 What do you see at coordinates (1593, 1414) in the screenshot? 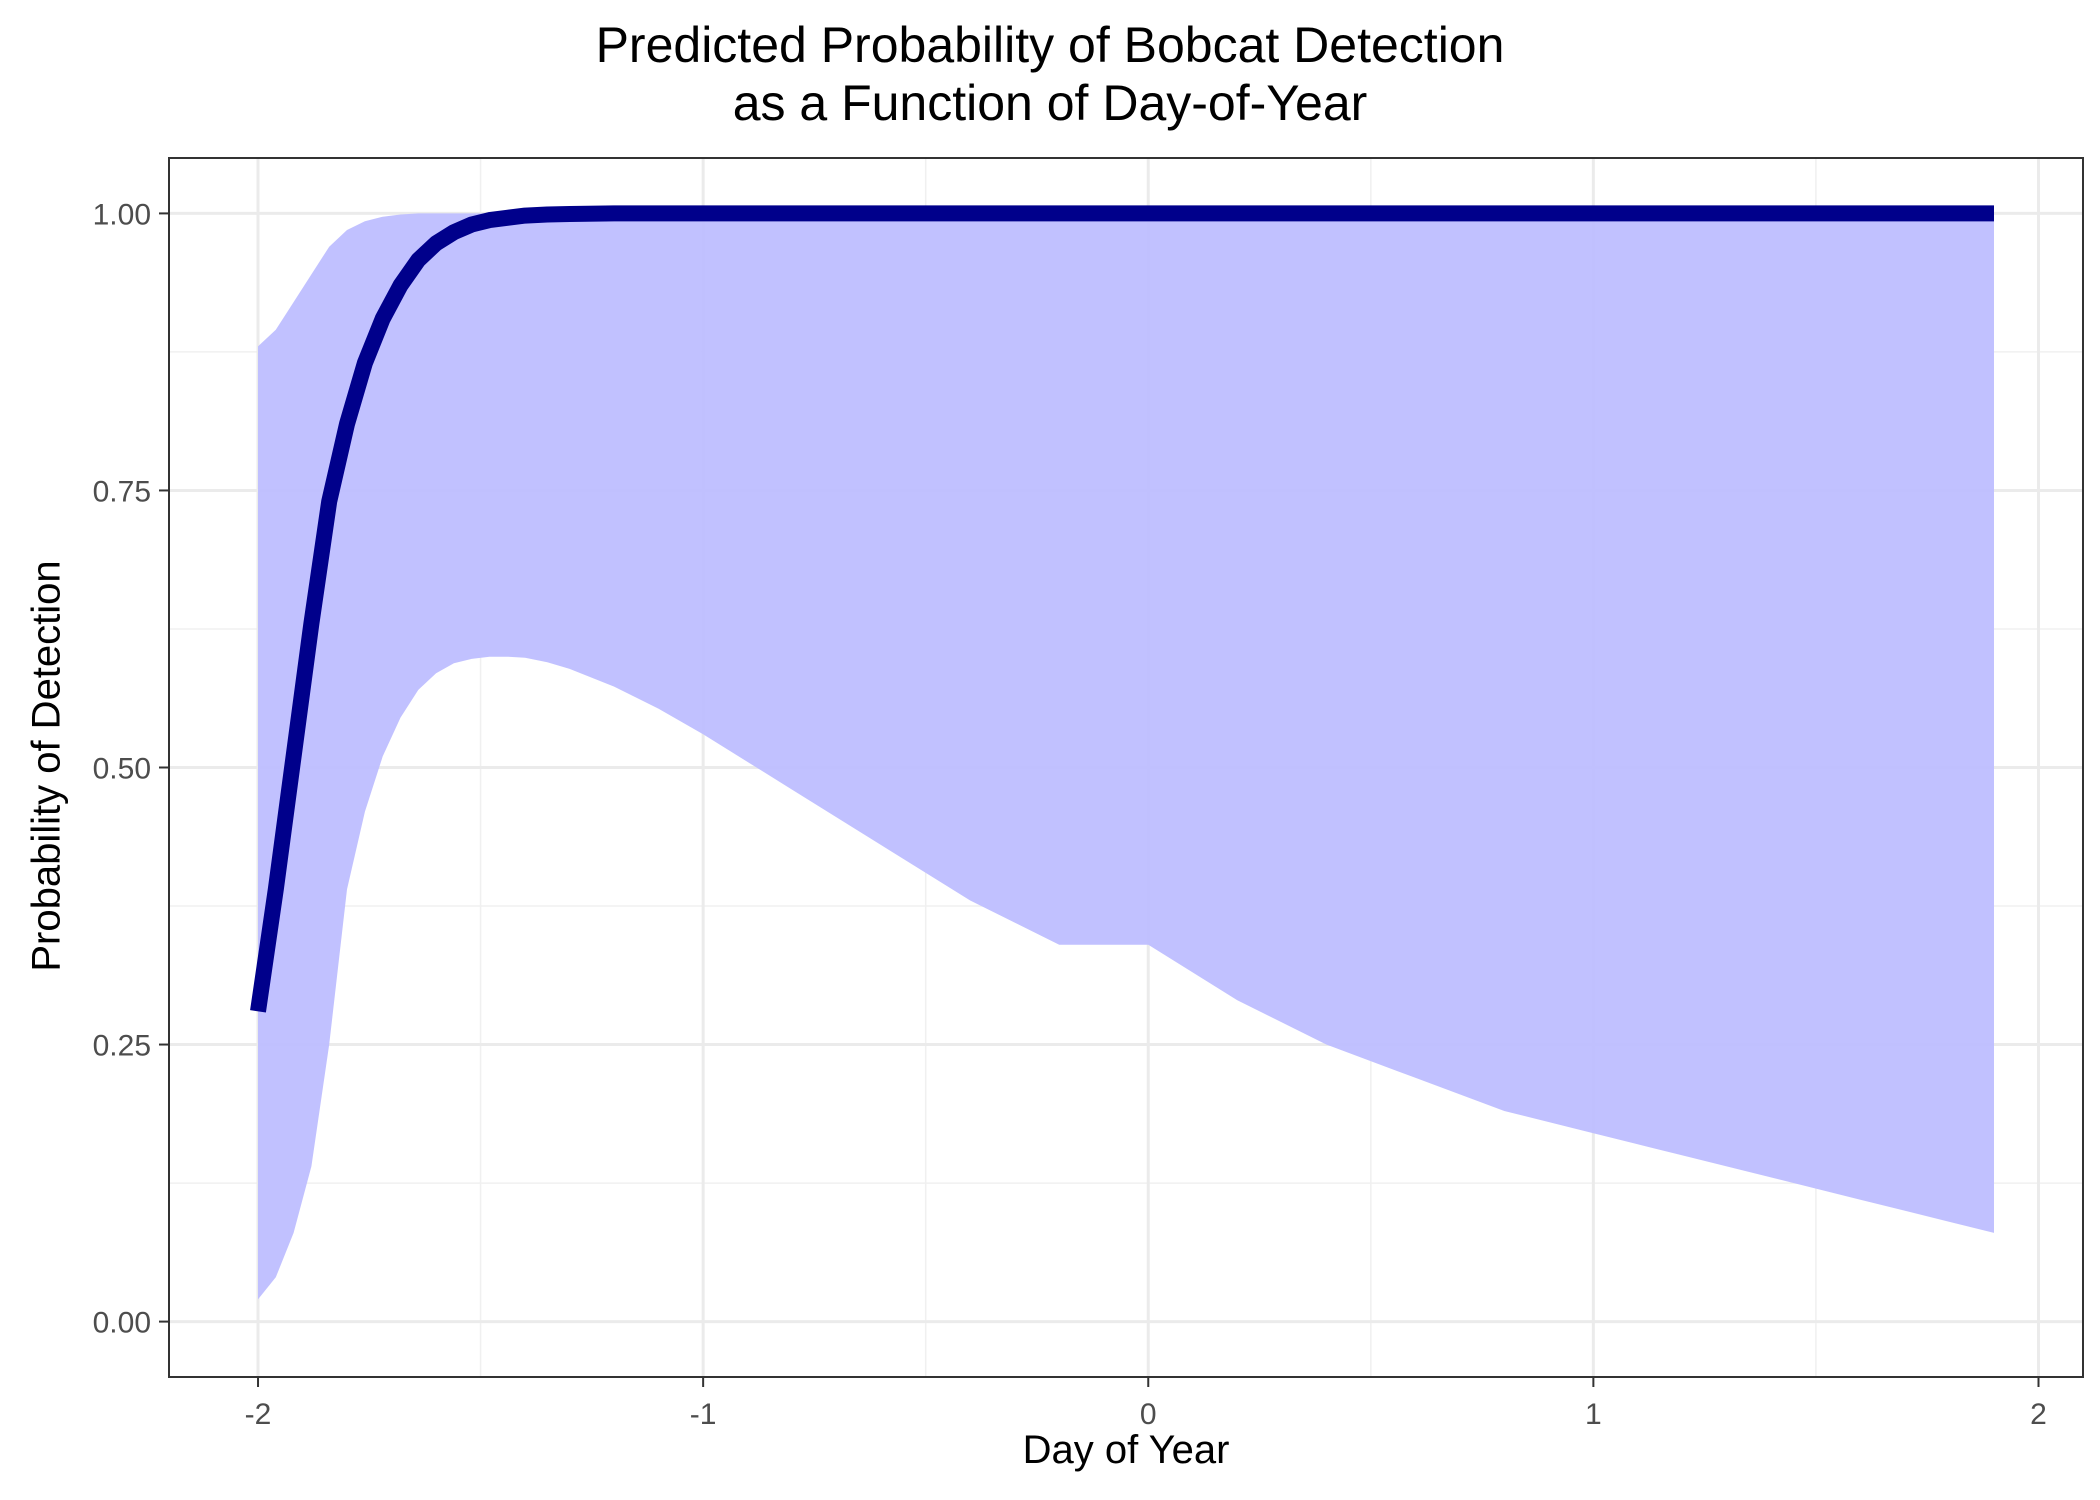
I see `x-tick-label: 1` at bounding box center [1593, 1414].